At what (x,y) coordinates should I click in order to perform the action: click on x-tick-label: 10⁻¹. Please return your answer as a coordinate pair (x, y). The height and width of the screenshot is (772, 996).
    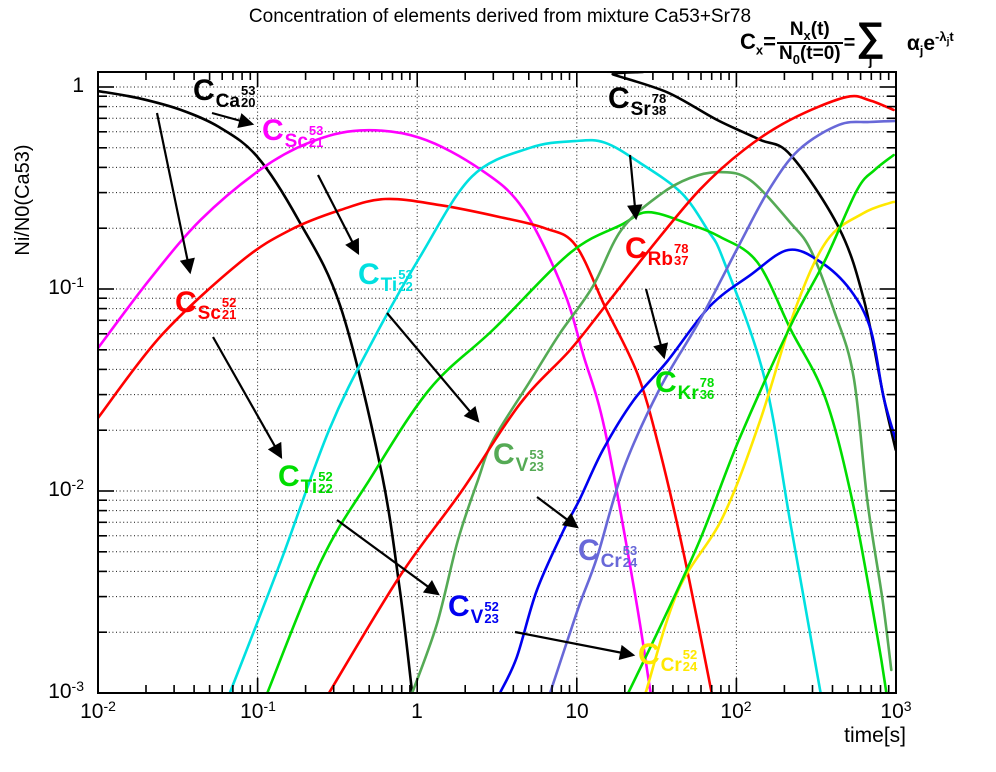
    Looking at the image, I should click on (258, 710).